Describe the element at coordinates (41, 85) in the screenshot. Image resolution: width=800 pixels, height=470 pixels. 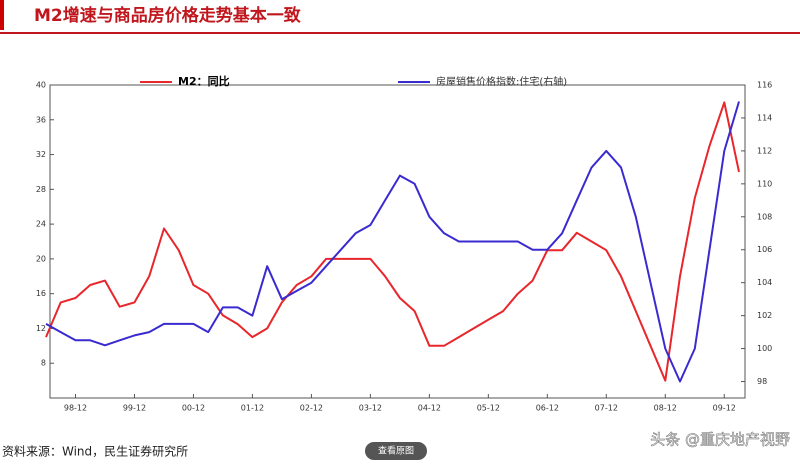
I see `y-tick-label: 40` at that location.